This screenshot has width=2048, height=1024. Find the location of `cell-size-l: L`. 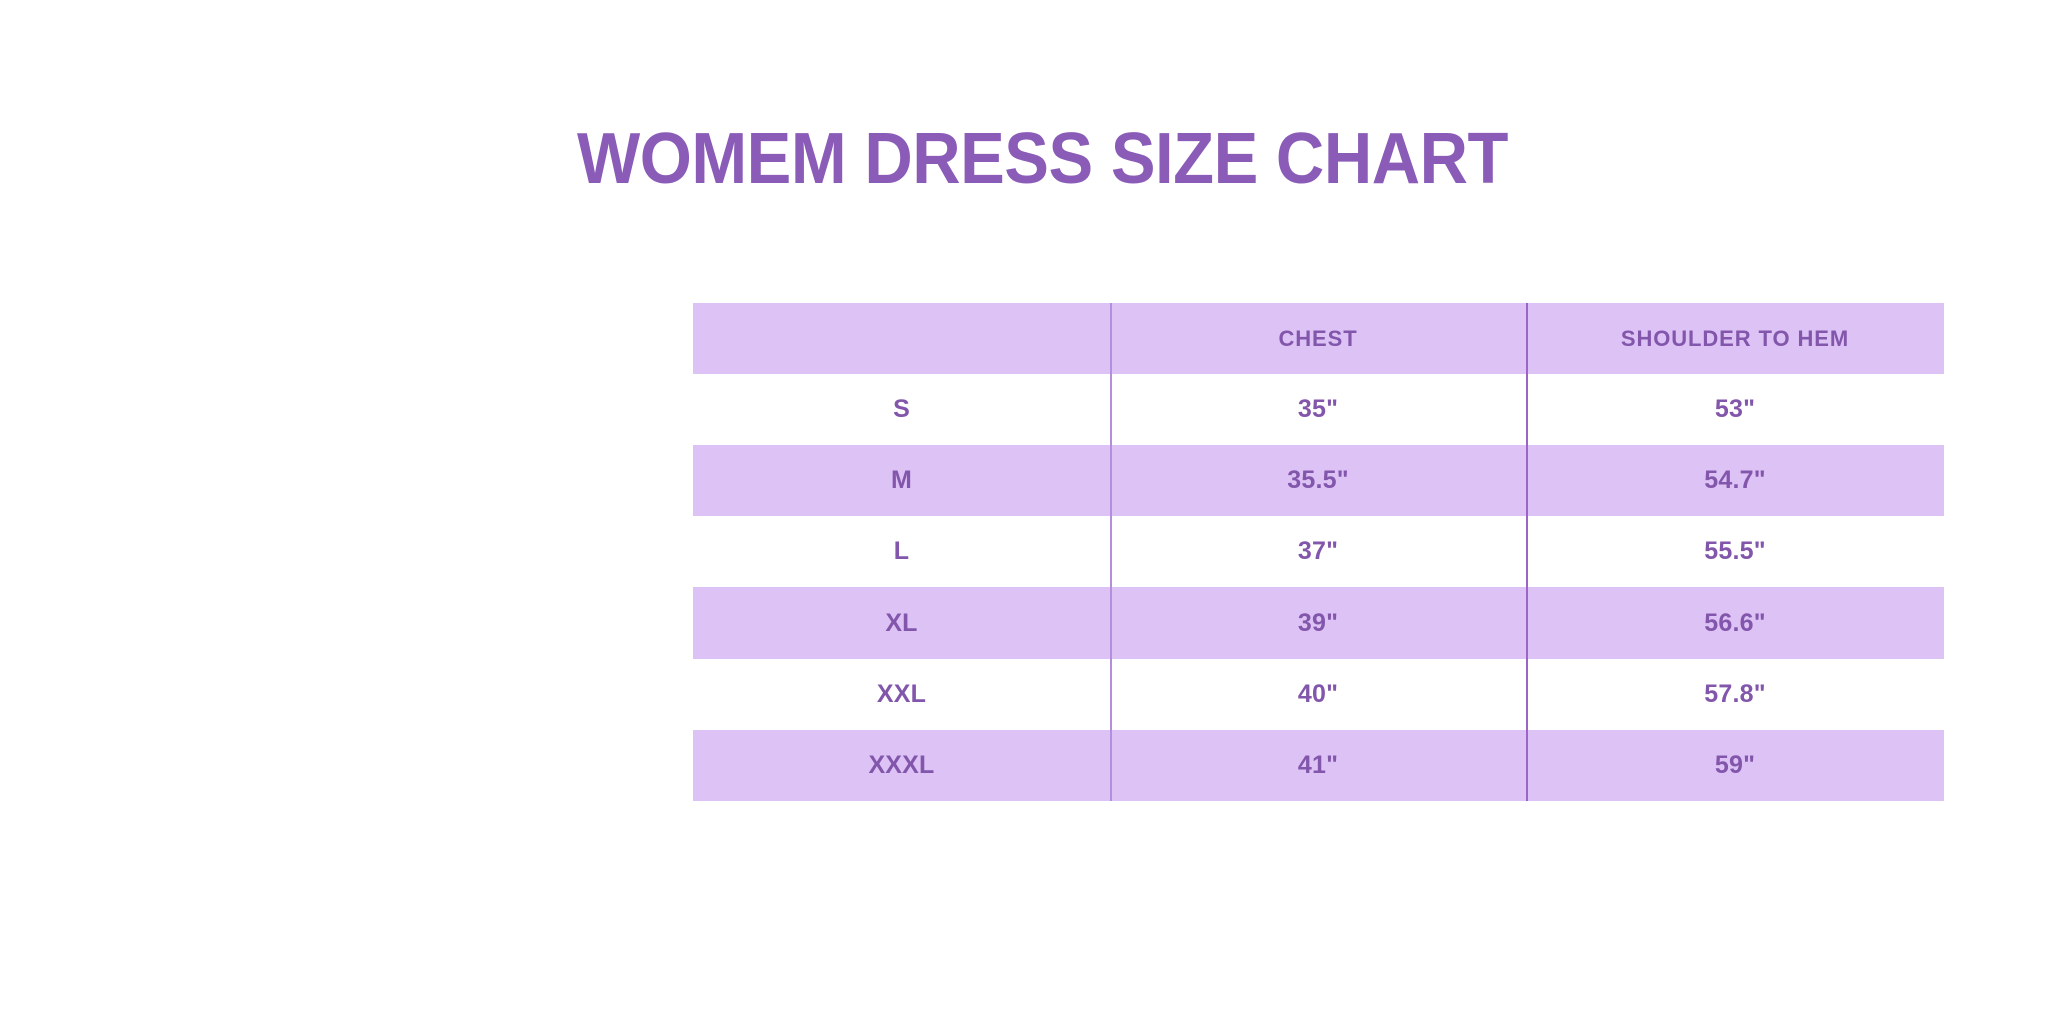

cell-size-l: L is located at coordinates (901, 552).